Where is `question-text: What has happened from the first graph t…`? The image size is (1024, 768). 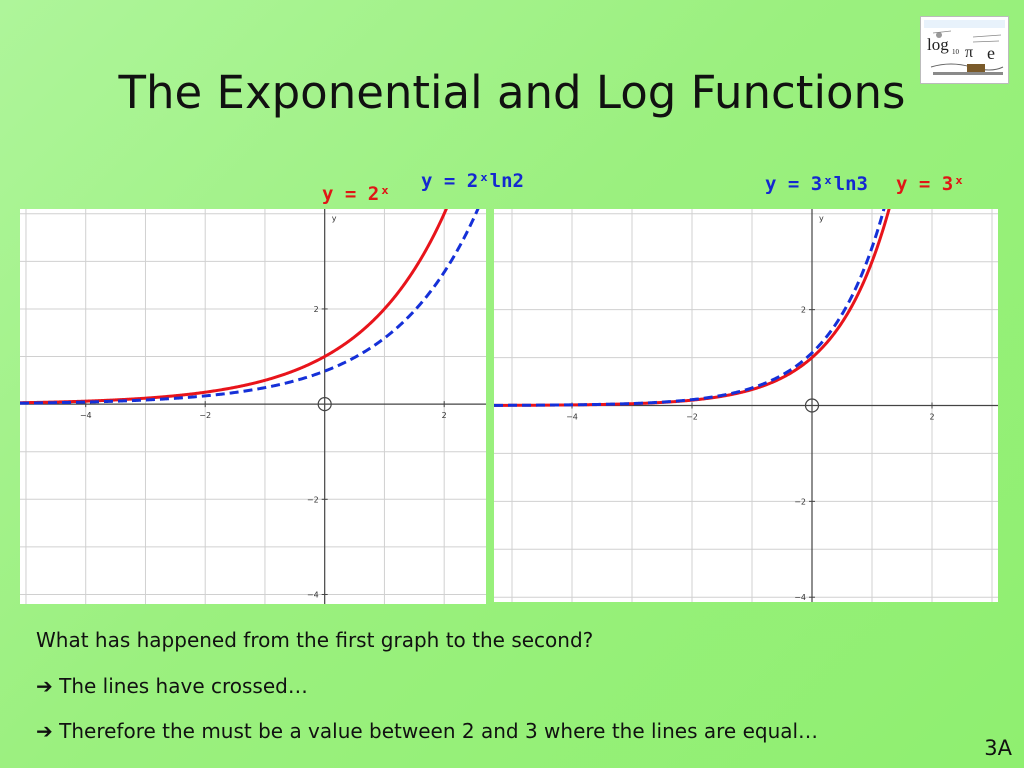
question-text: What has happened from the first graph t… is located at coordinates (315, 640).